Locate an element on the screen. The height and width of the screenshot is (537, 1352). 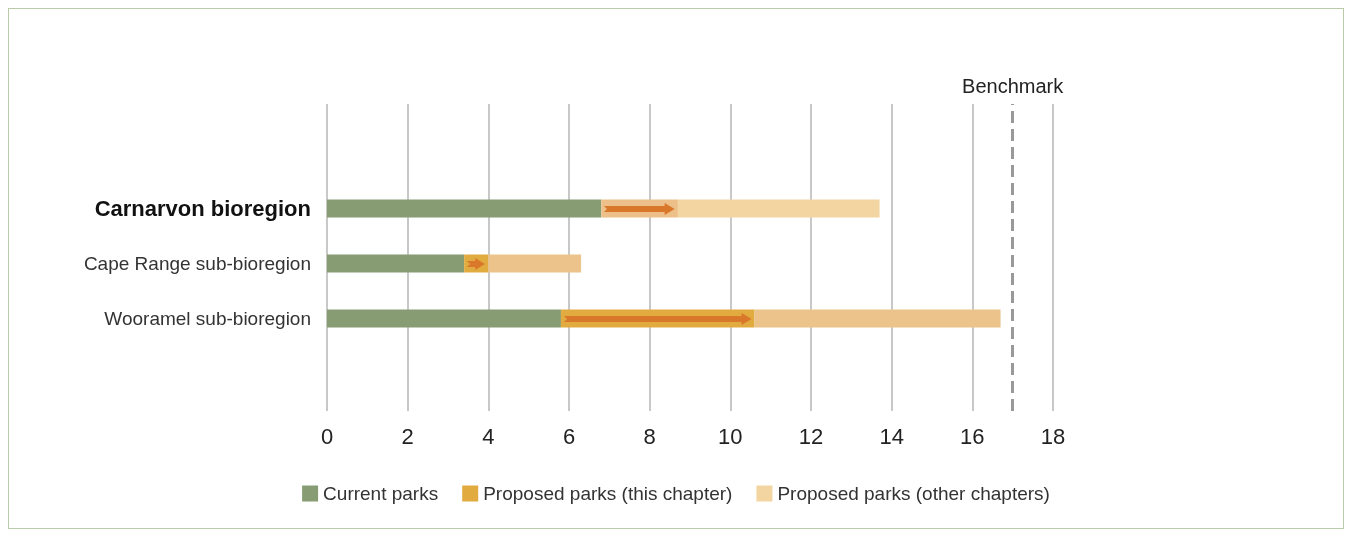
x-tick-label: 0 is located at coordinates (327, 436).